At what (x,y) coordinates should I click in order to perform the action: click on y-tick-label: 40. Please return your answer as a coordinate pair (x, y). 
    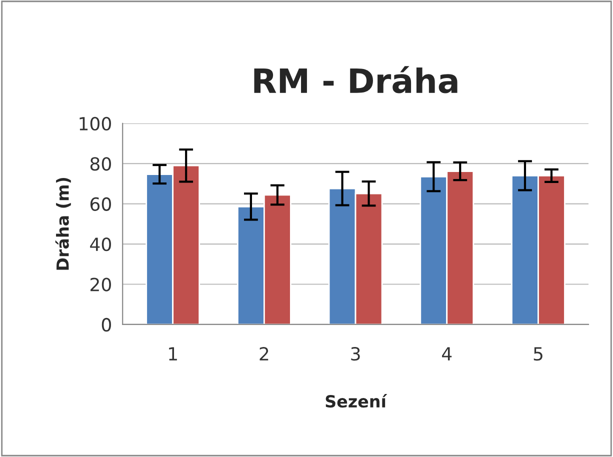
    Looking at the image, I should click on (100, 244).